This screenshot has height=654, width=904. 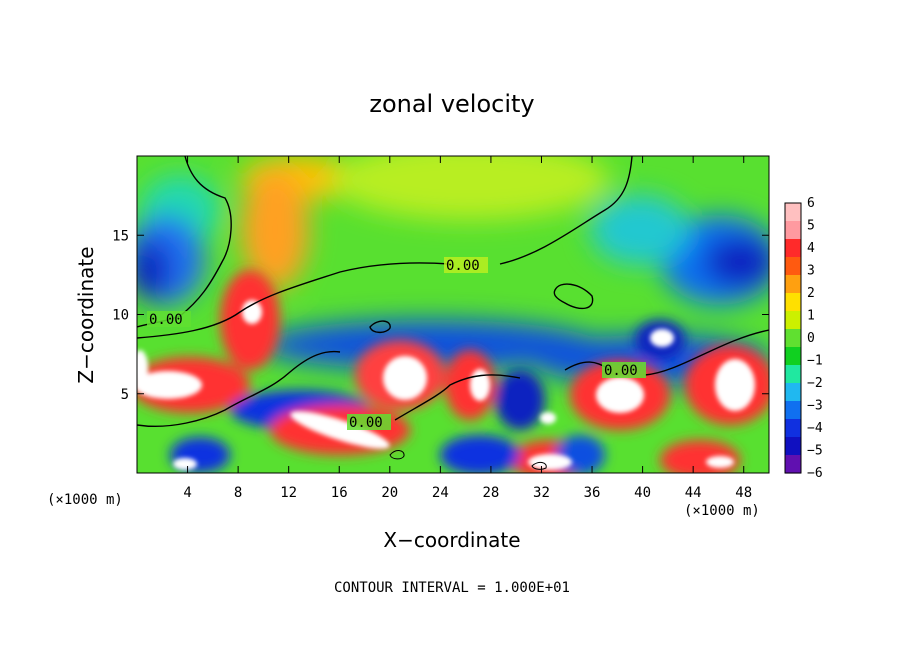 What do you see at coordinates (815, 406) in the screenshot?
I see `colorbar-tick-label: −3` at bounding box center [815, 406].